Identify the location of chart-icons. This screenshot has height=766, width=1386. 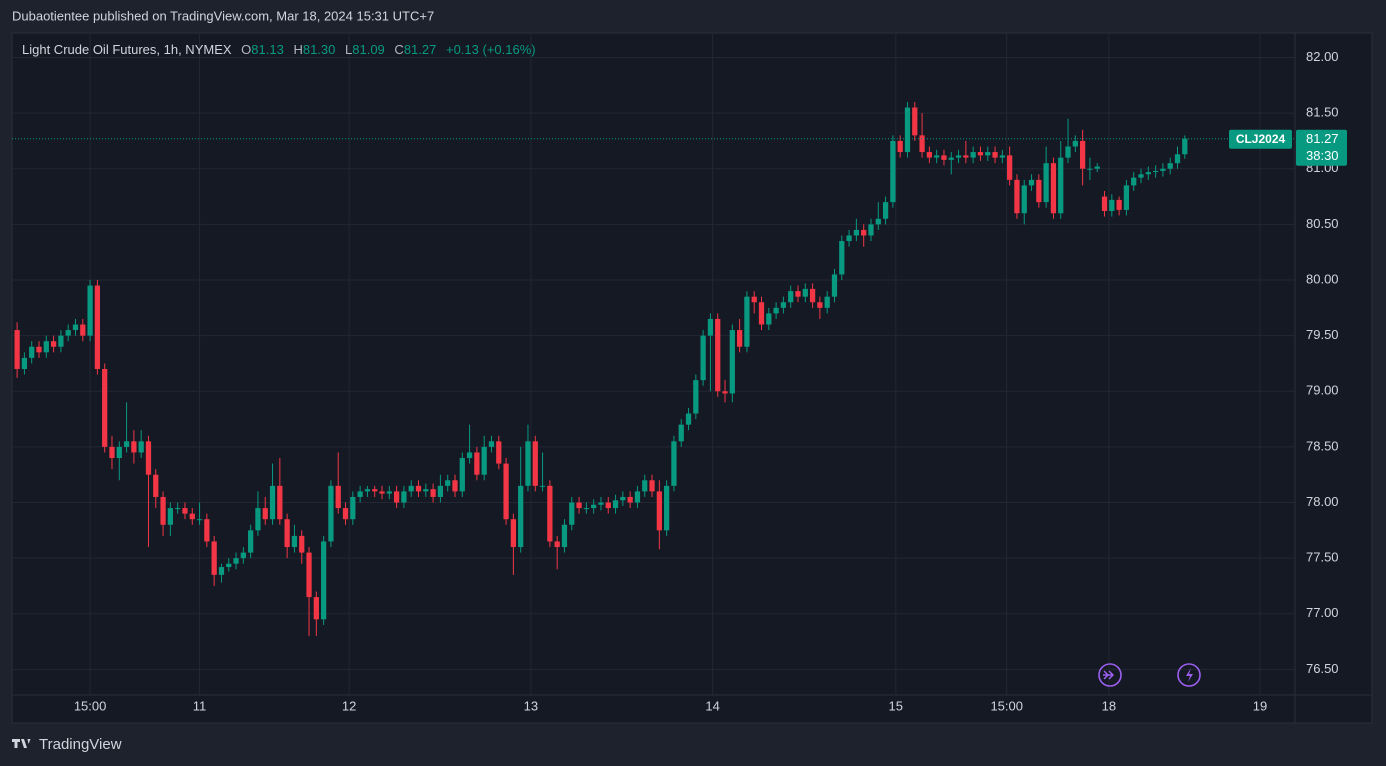
(1149, 675).